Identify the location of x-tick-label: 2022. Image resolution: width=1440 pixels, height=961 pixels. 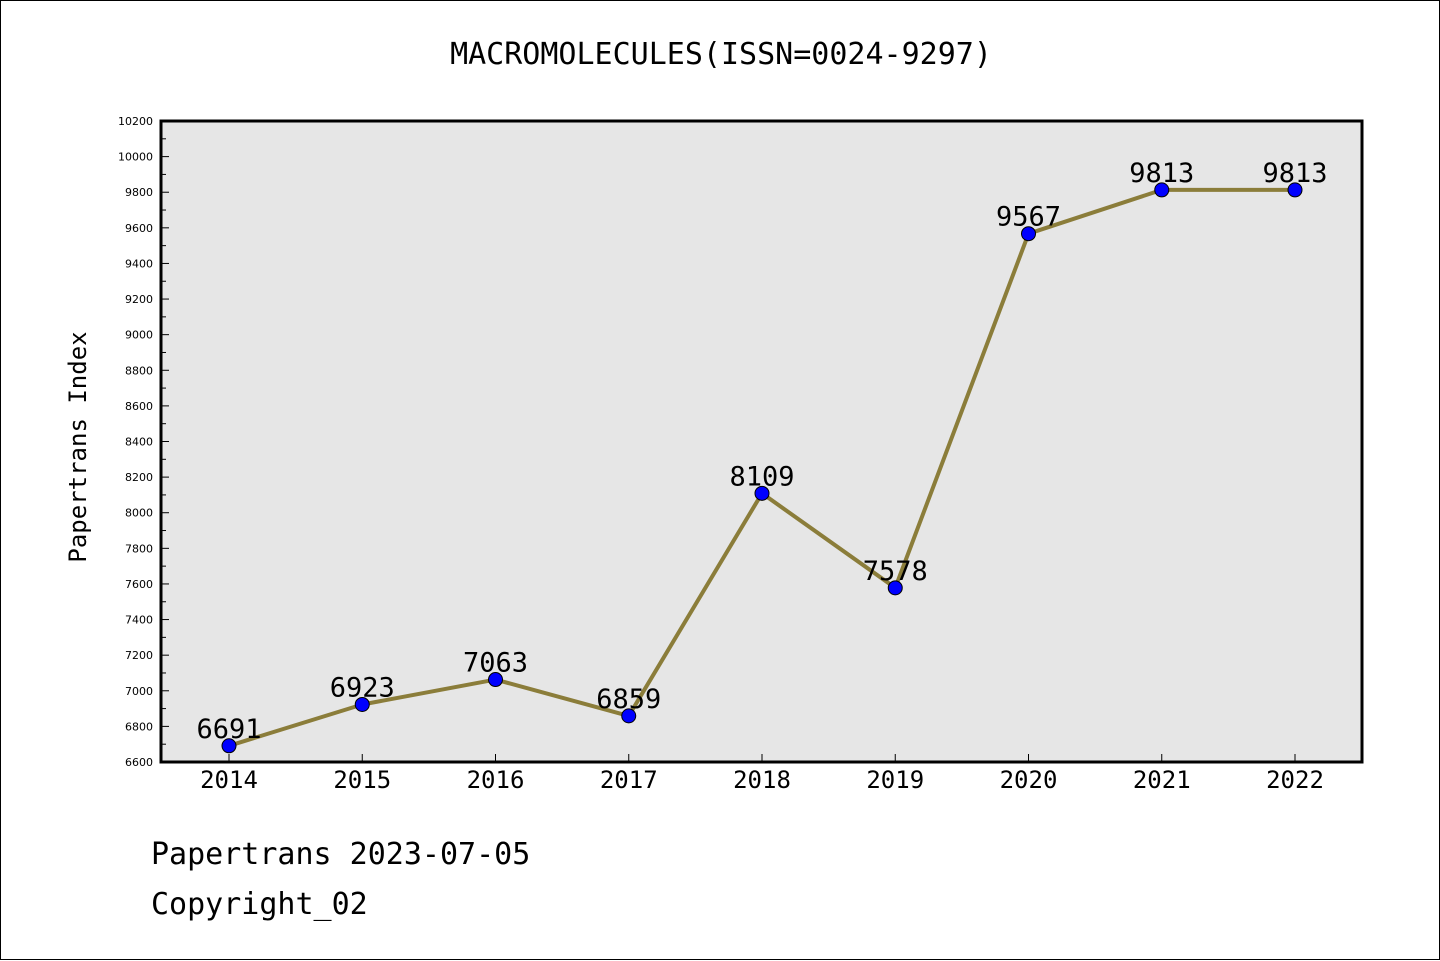
(1295, 780).